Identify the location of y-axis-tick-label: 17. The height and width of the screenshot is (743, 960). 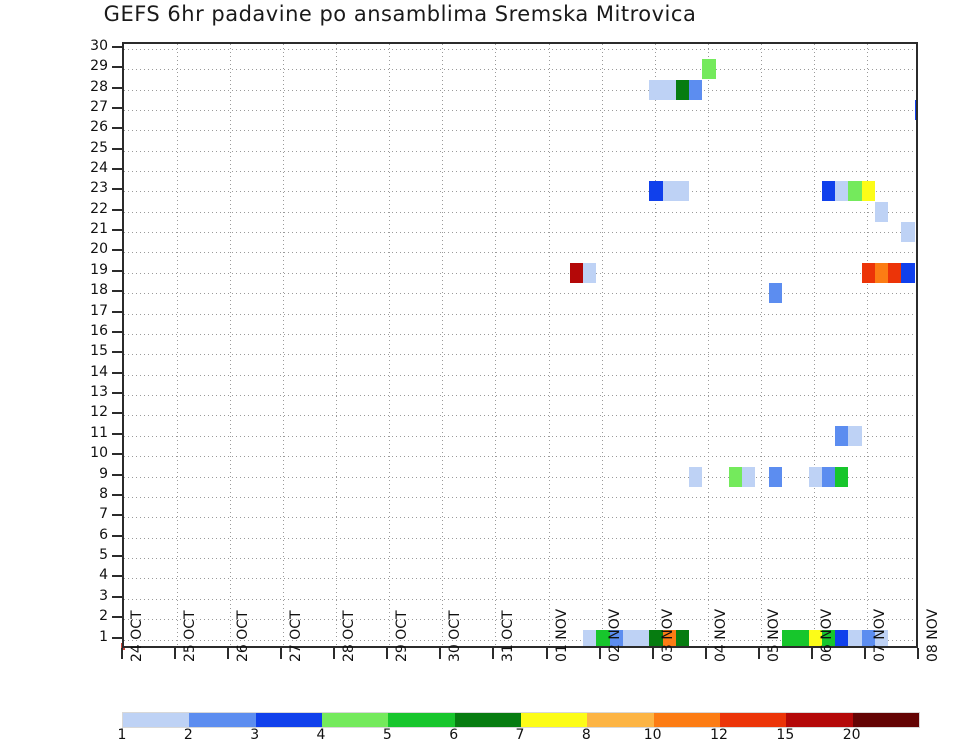
(99, 310).